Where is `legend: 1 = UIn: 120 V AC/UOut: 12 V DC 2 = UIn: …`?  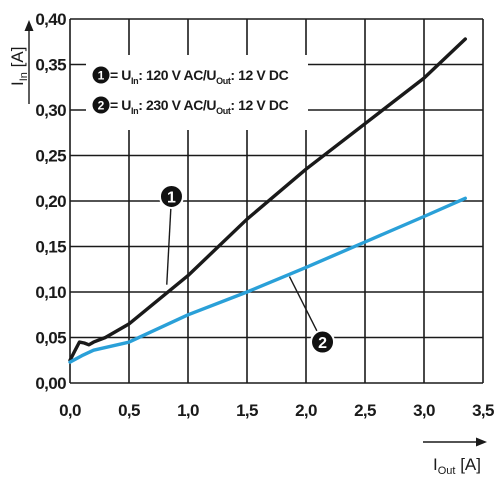 legend: 1 = UIn: 120 V AC/UOut: 12 V DC 2 = UIn: … is located at coordinates (197, 92).